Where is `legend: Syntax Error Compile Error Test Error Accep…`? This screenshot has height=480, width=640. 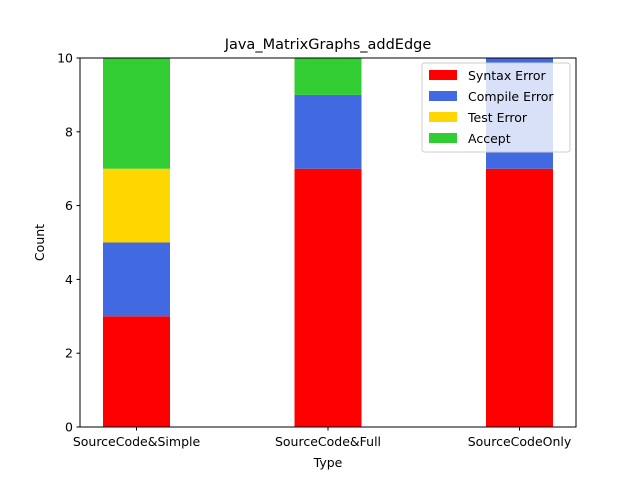 legend: Syntax Error Compile Error Test Error Accep… is located at coordinates (496, 107).